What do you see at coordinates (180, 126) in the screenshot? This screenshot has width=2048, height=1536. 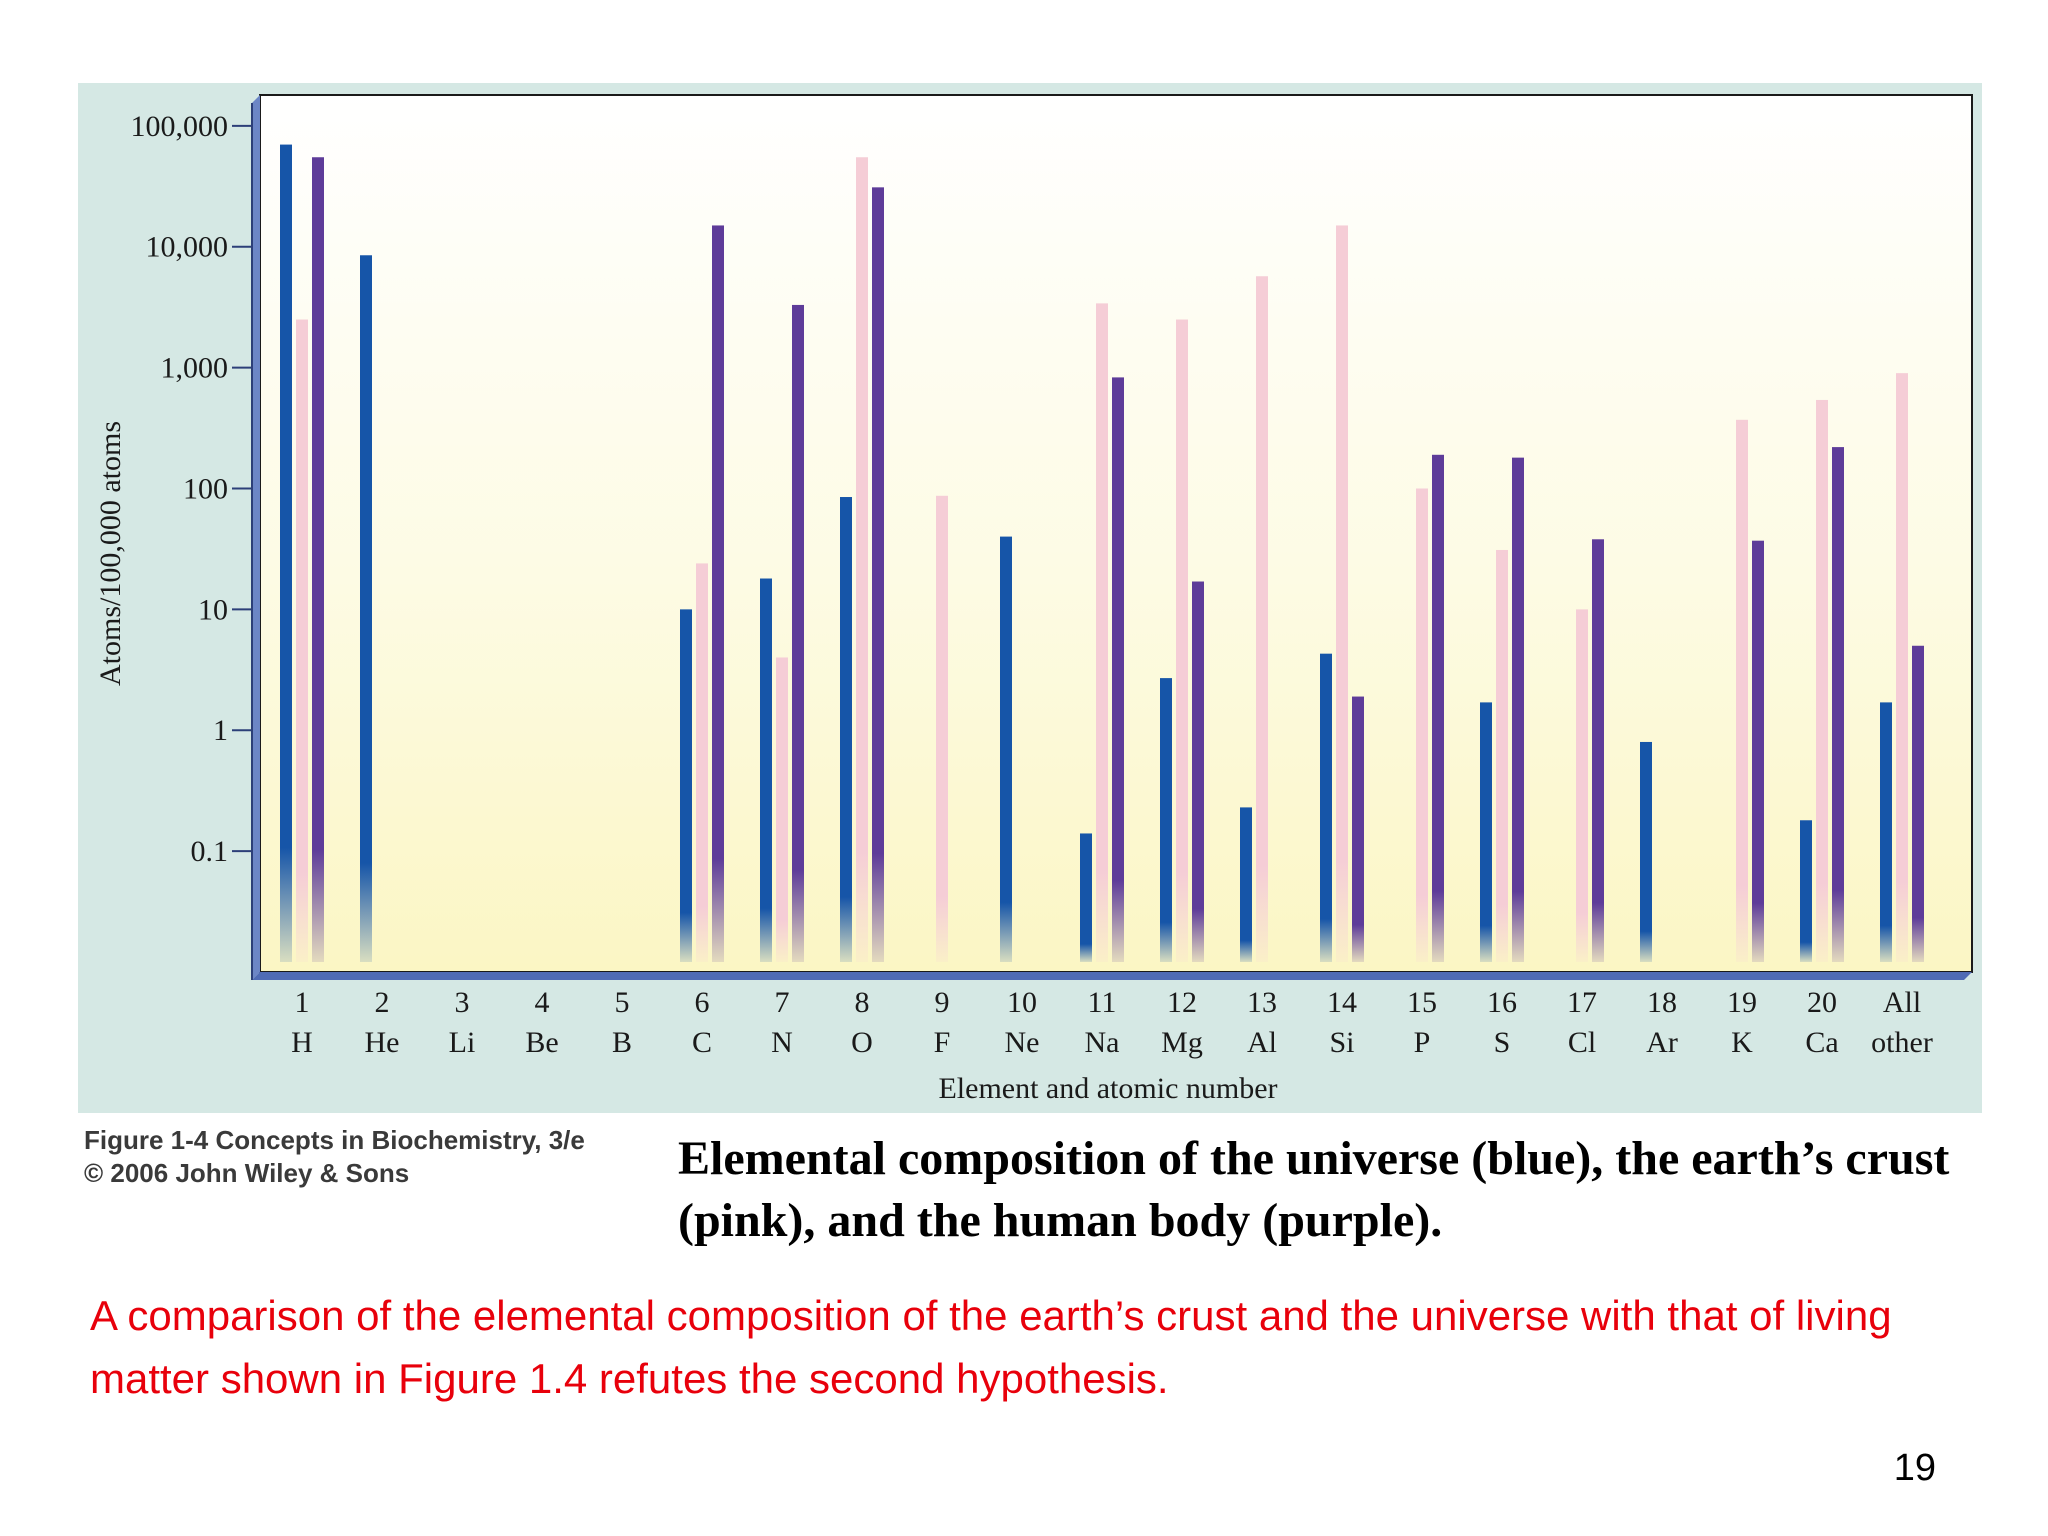 I see `y-tick-label: 100,000` at bounding box center [180, 126].